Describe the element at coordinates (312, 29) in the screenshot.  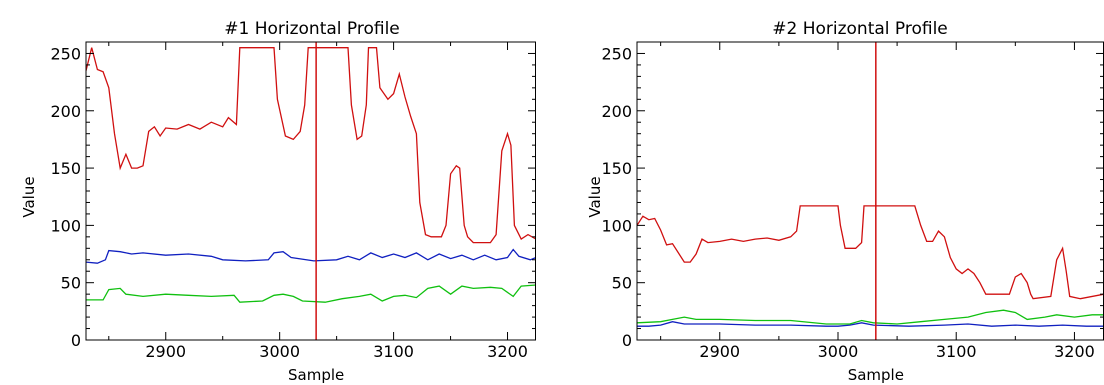
I see `chart-title: #1 Horizontal Profile` at that location.